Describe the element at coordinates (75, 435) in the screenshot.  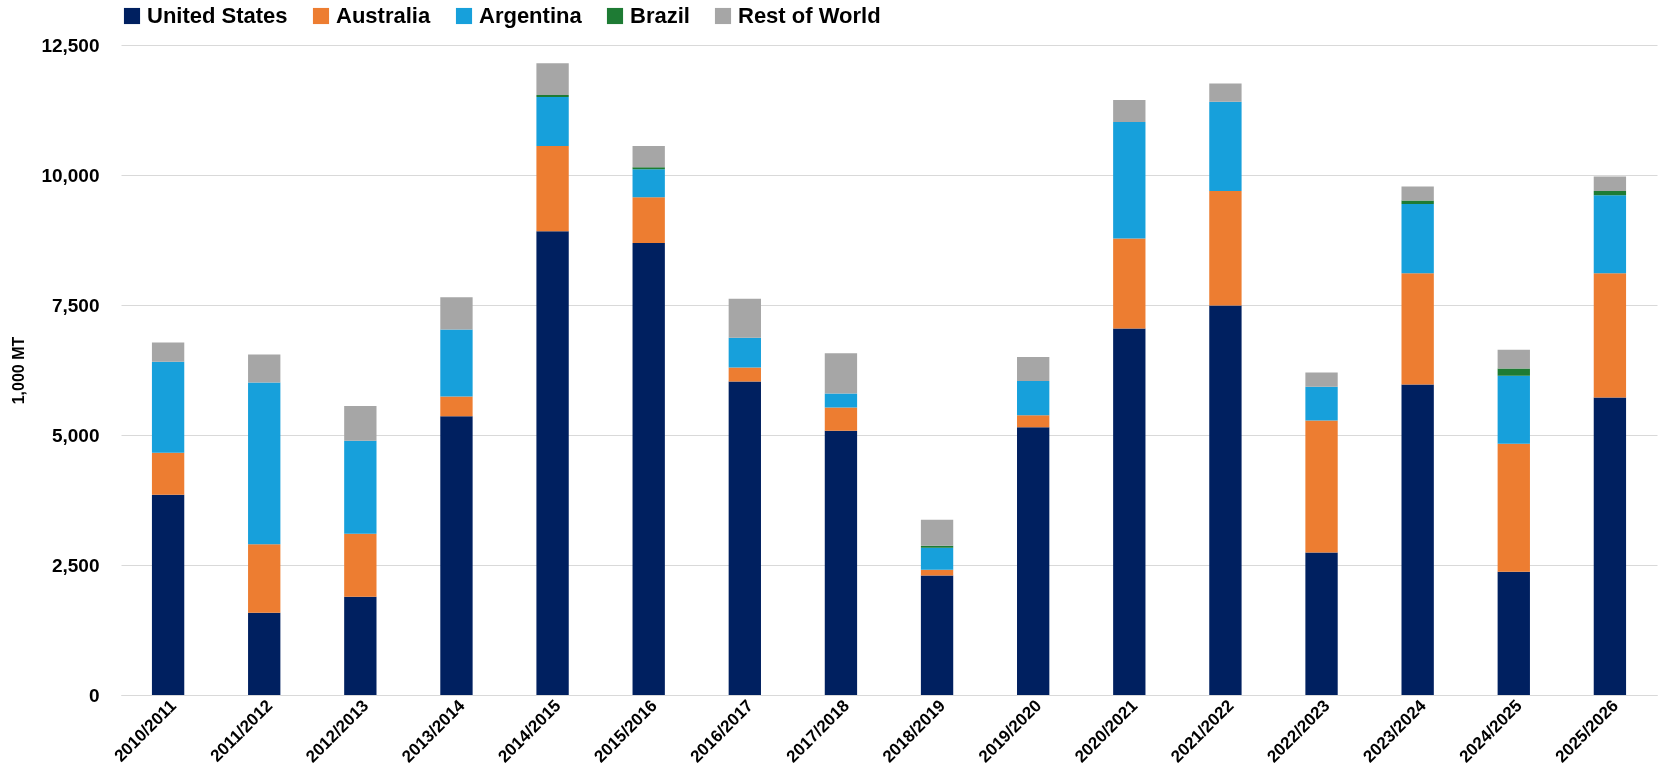
I see `y-tick-label: 5,000` at that location.